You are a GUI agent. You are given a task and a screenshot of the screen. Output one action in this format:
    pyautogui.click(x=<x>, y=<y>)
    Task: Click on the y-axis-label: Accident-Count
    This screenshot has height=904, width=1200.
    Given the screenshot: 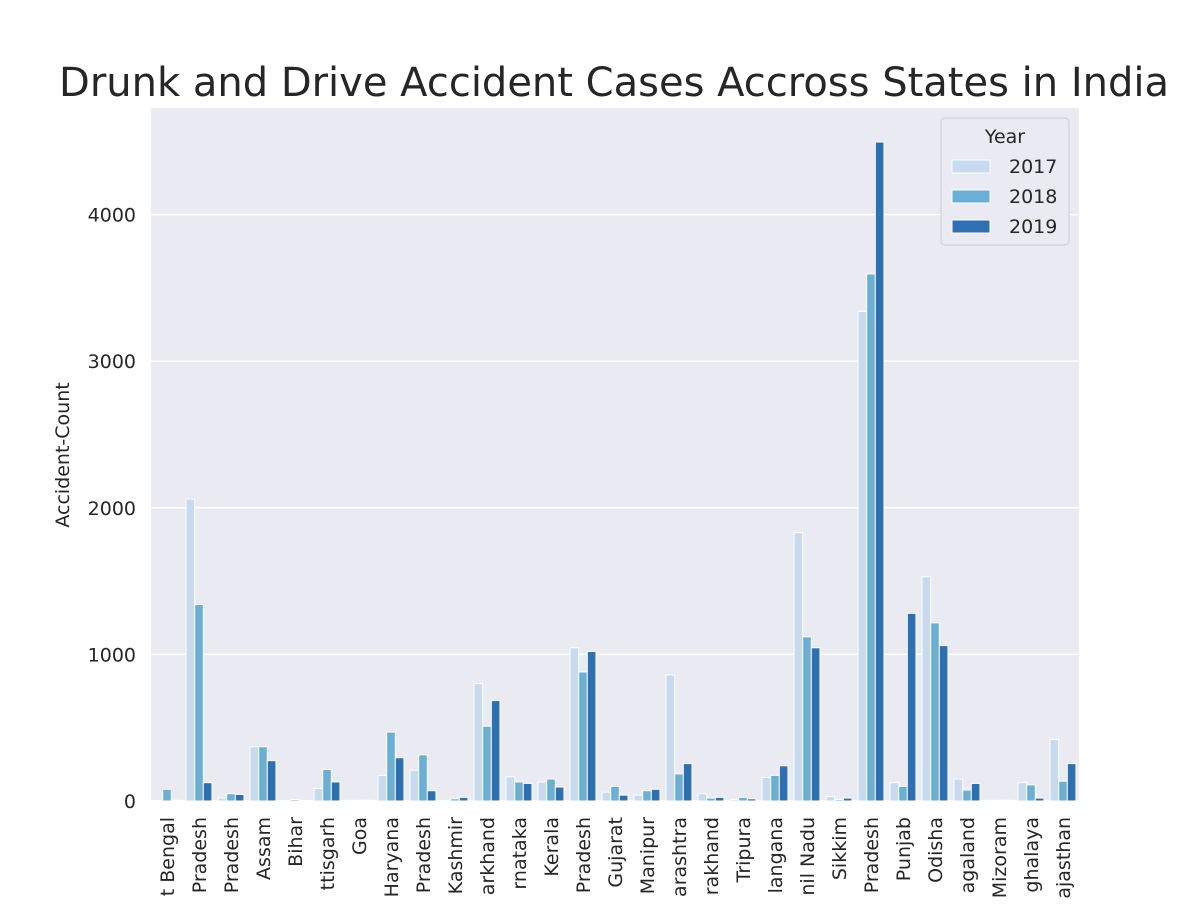 What is the action you would take?
    pyautogui.click(x=63, y=454)
    